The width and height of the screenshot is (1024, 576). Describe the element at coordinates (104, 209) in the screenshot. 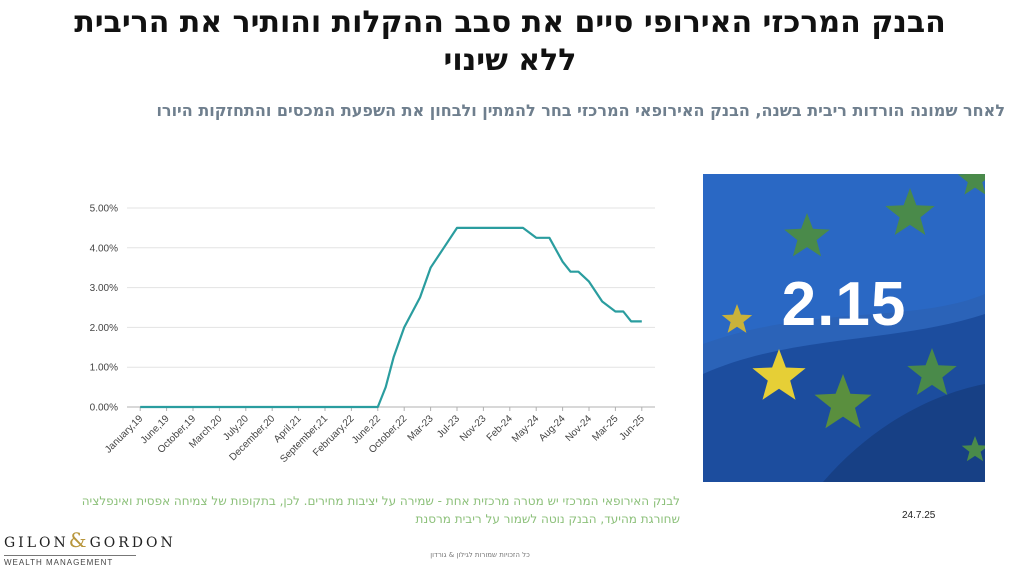

I see `y-tick-label: 5.00%` at that location.